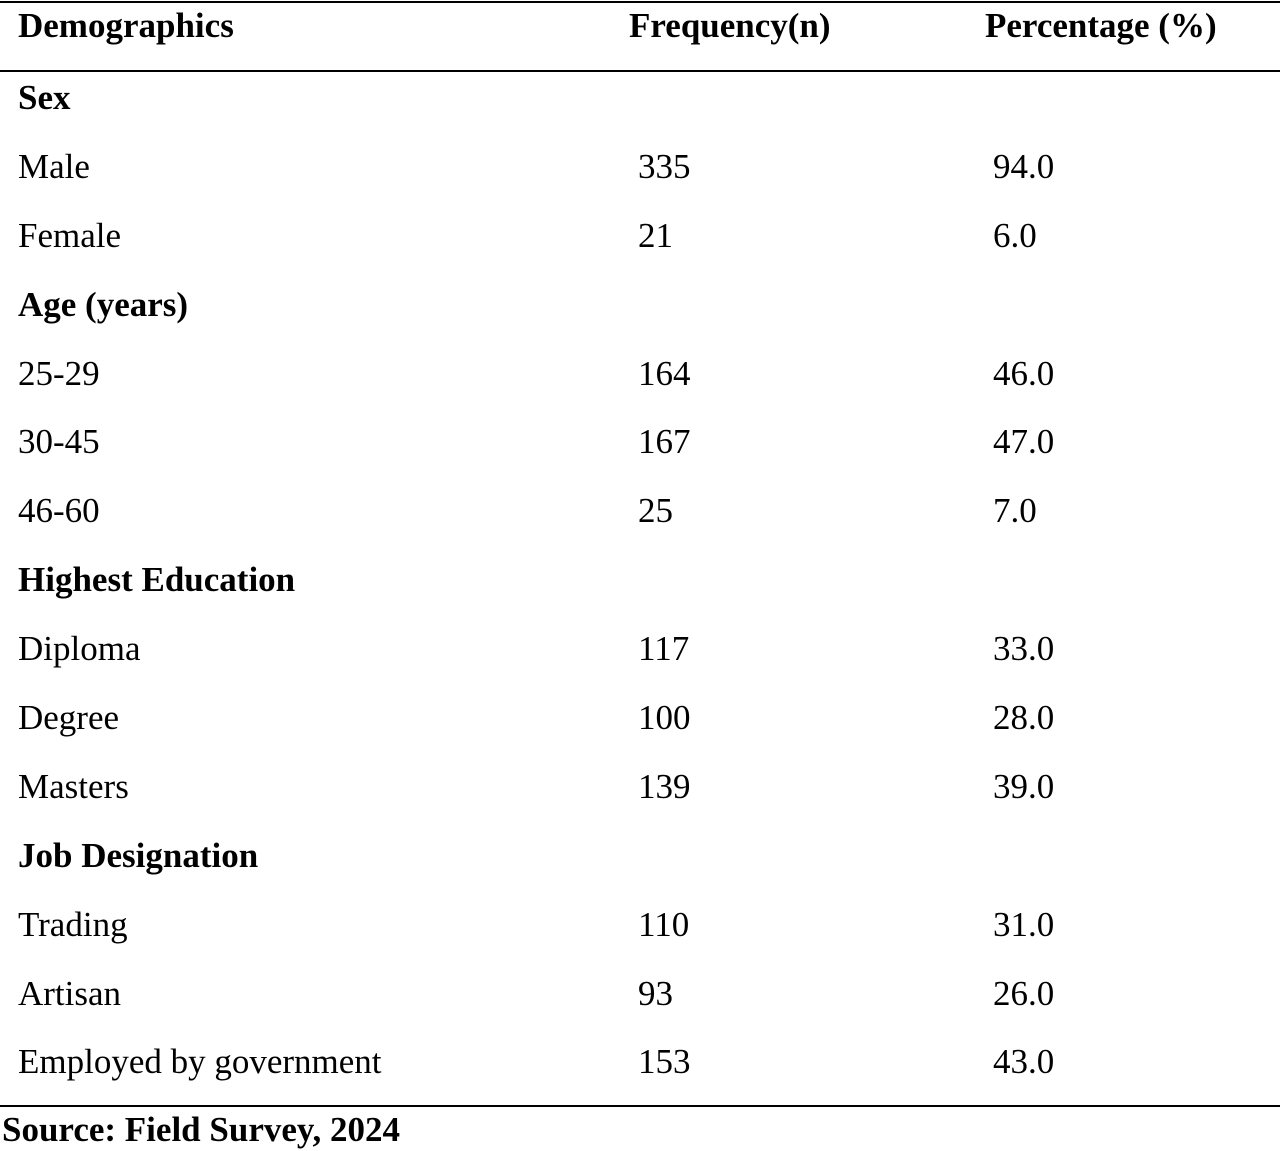 This screenshot has width=1280, height=1151. I want to click on row-label: Trading, so click(73, 924).